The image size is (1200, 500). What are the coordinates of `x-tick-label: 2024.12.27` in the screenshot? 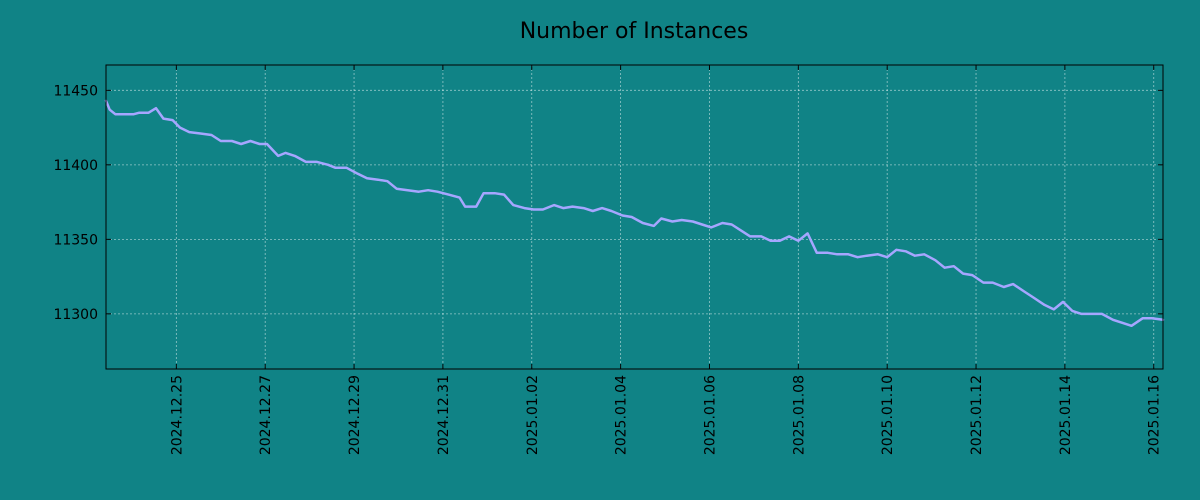 It's located at (266, 415).